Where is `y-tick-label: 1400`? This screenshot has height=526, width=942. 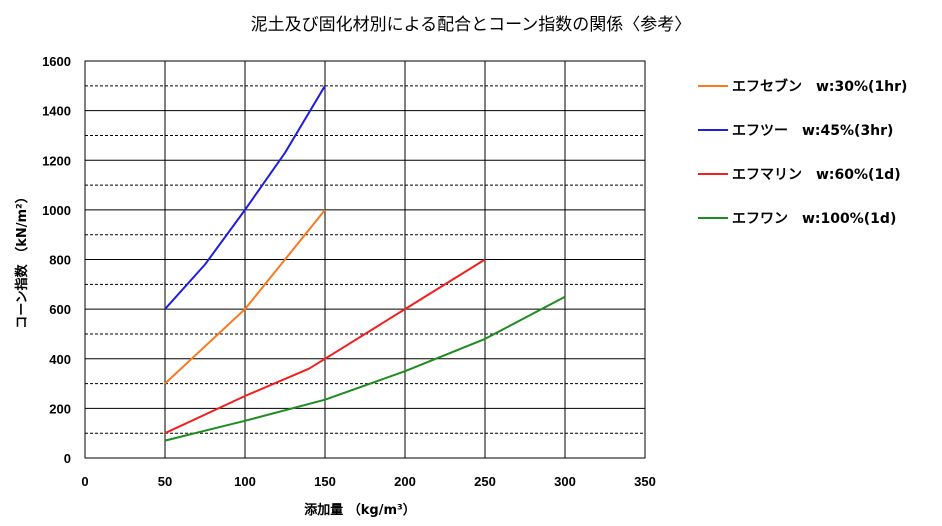 y-tick-label: 1400 is located at coordinates (56, 111).